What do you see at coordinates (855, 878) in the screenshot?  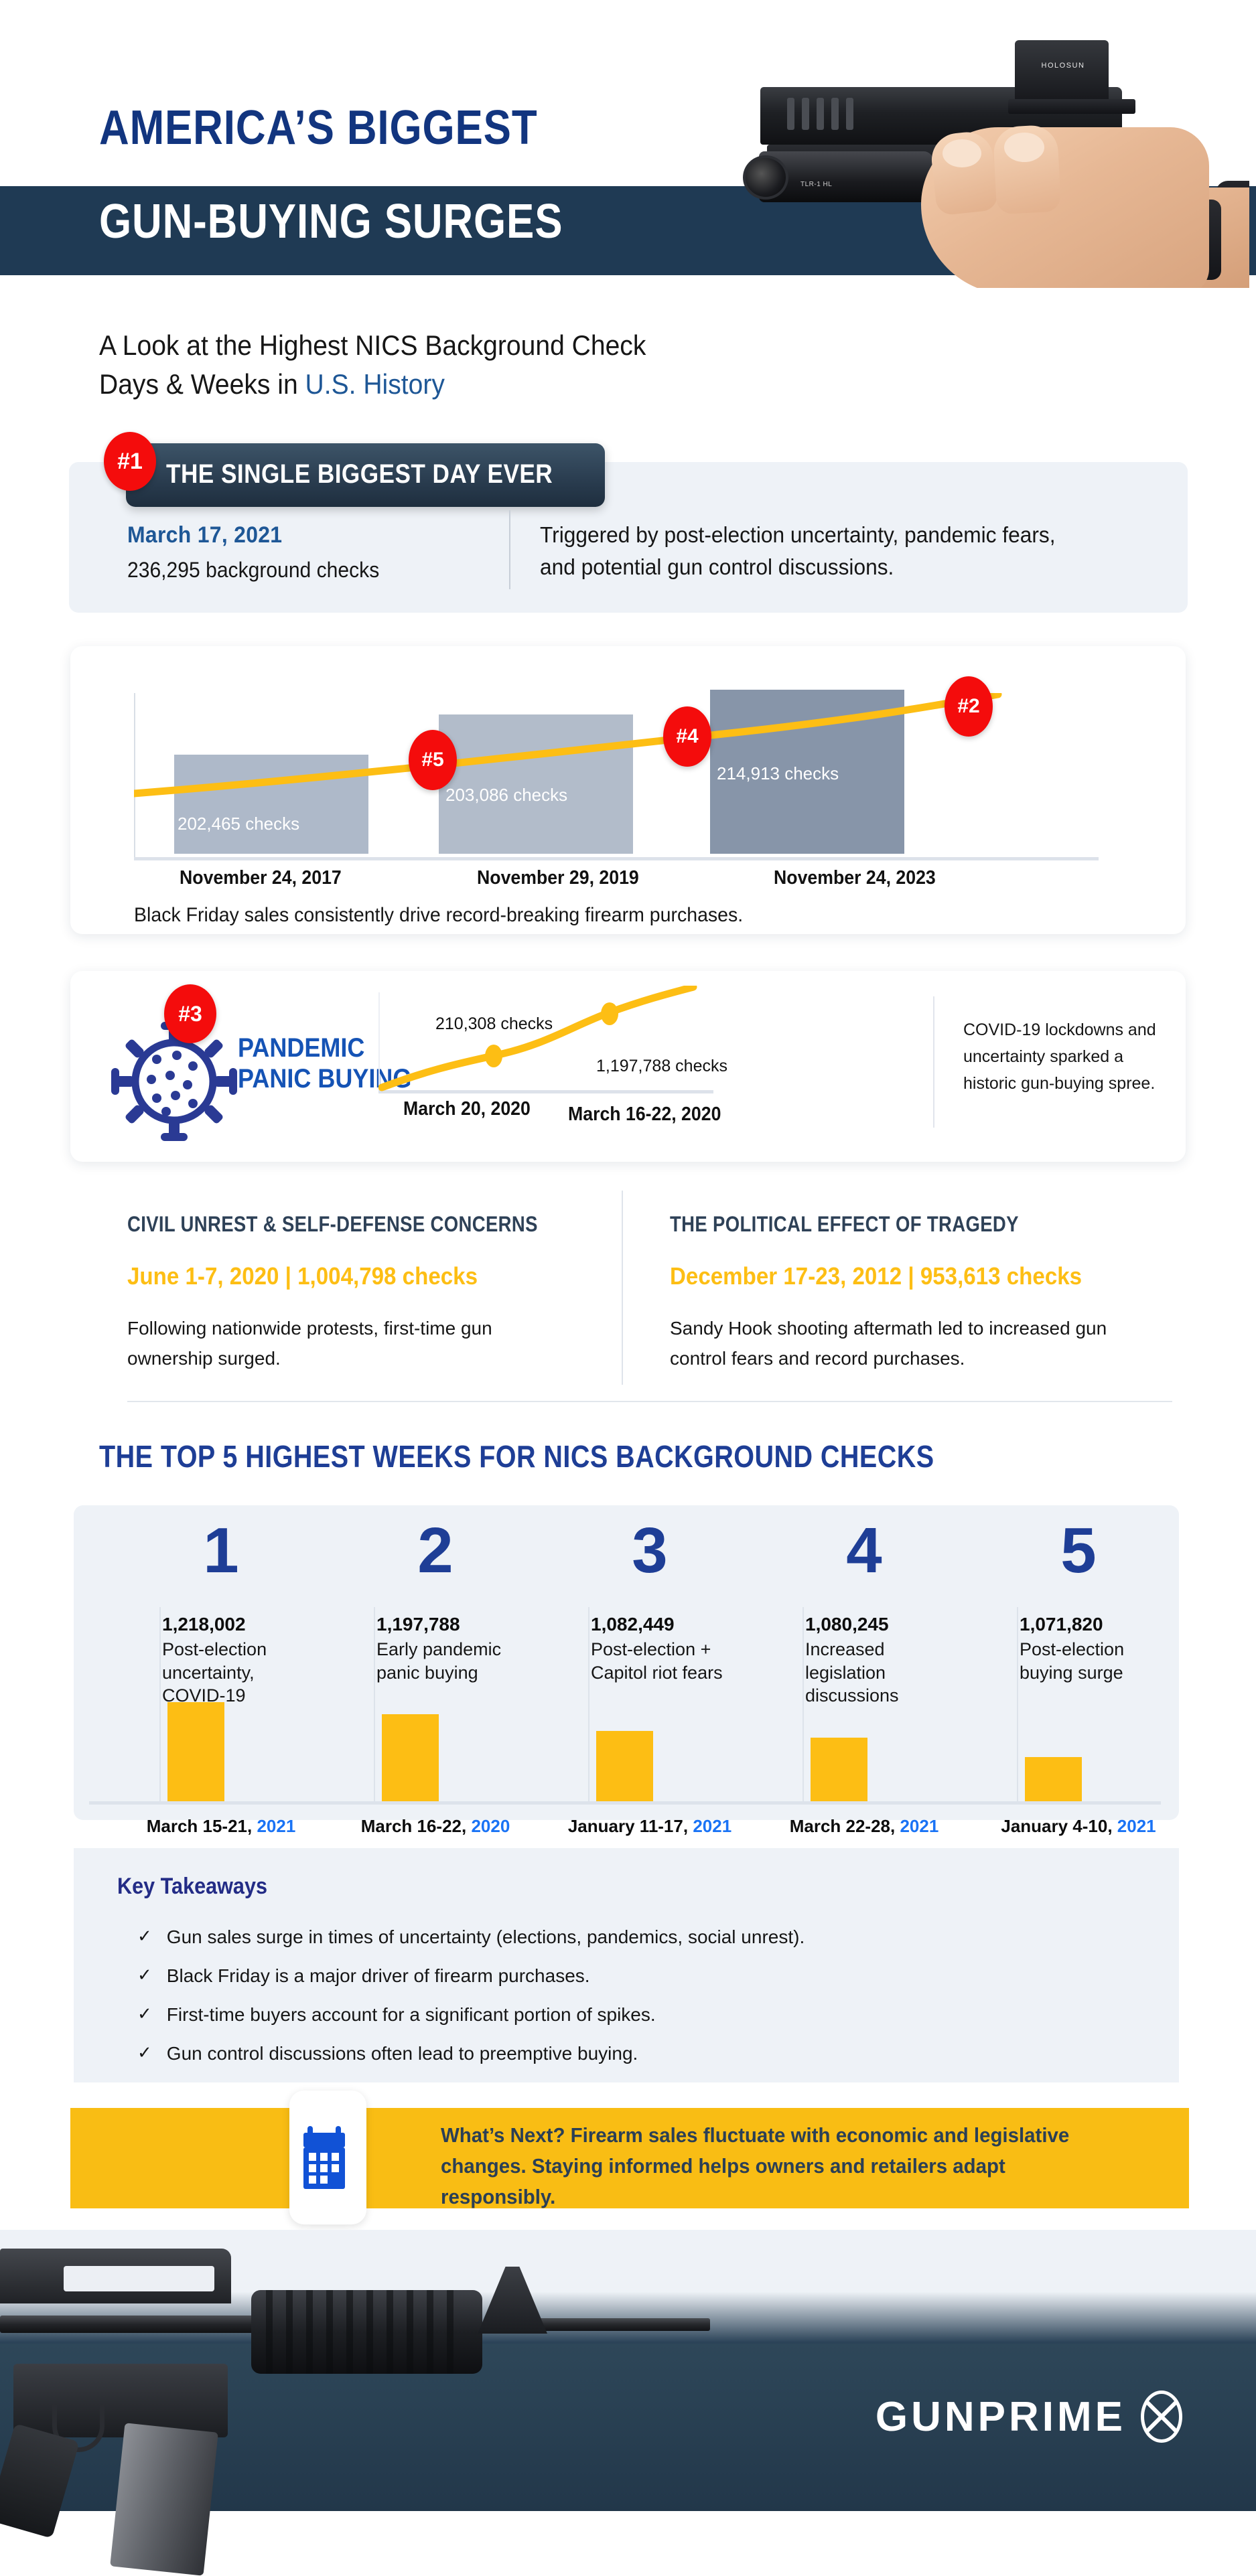 I see `bar-2023-label: November 24, 2023` at bounding box center [855, 878].